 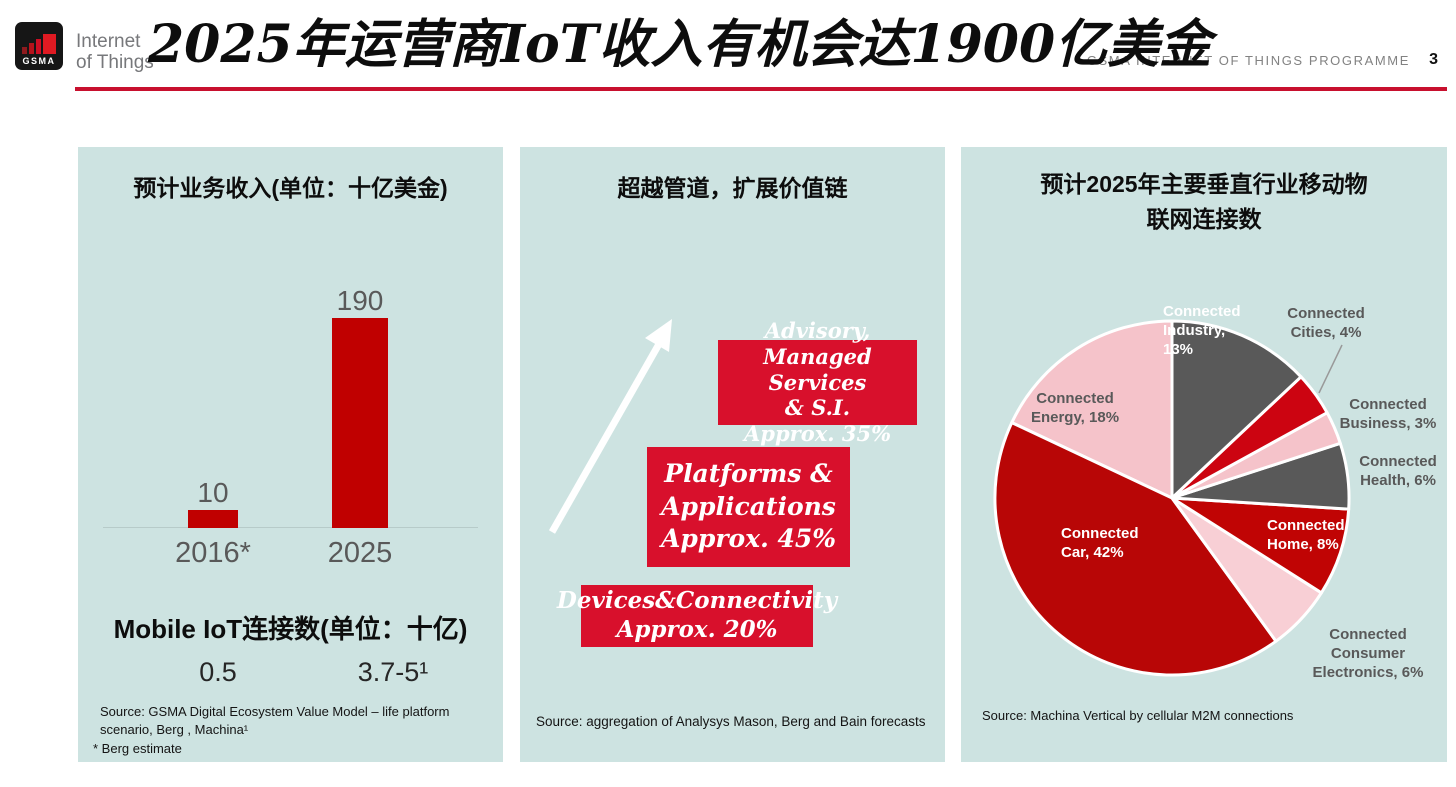 What do you see at coordinates (761, 89) in the screenshot?
I see `title-underline` at bounding box center [761, 89].